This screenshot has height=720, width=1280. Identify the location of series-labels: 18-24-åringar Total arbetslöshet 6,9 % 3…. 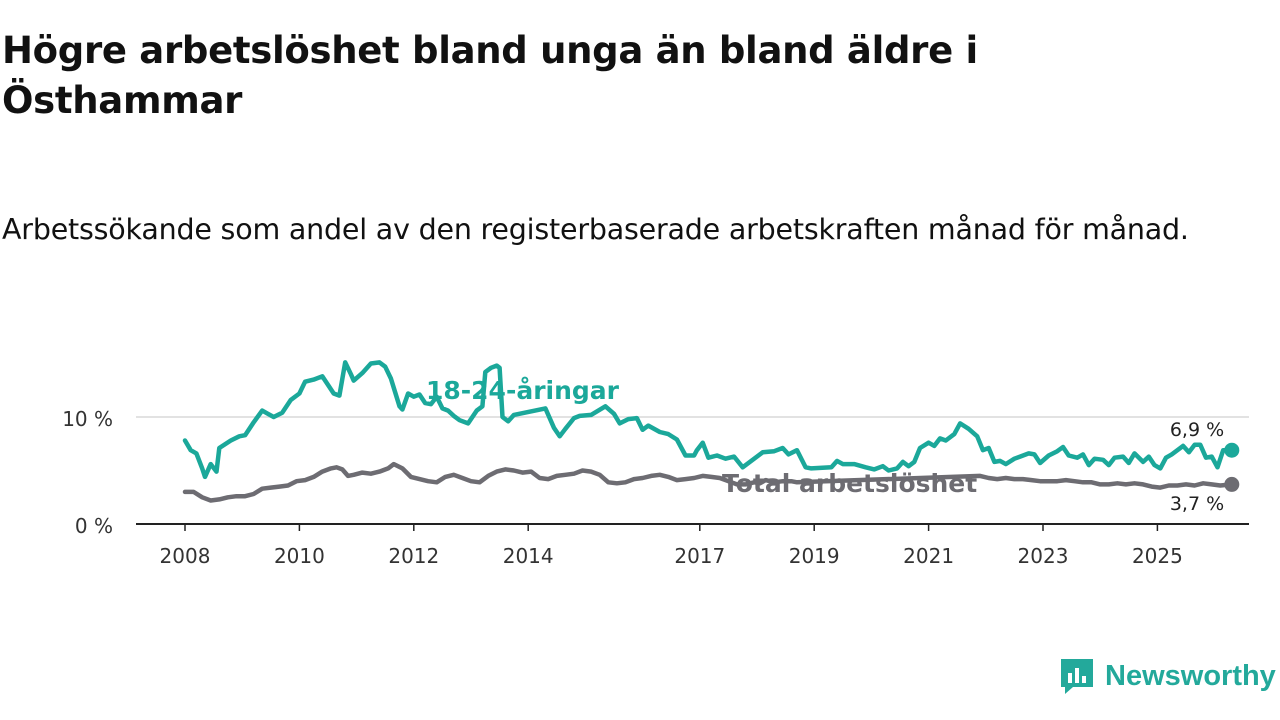
(825, 445).